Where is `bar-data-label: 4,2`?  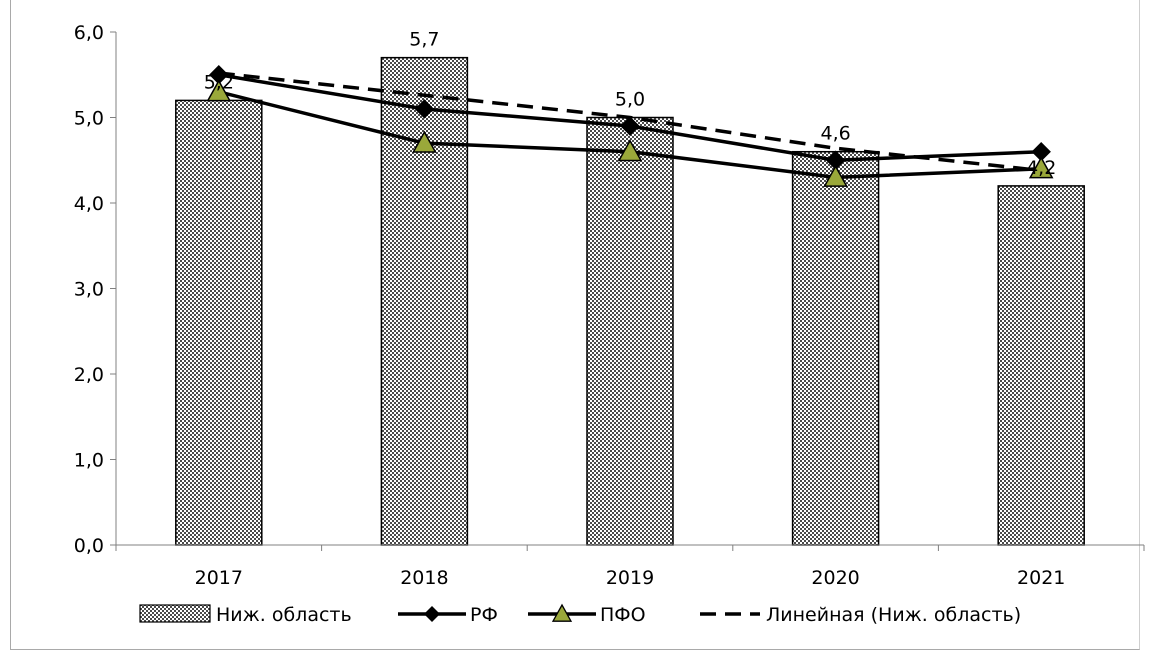 bar-data-label: 4,2 is located at coordinates (1041, 168).